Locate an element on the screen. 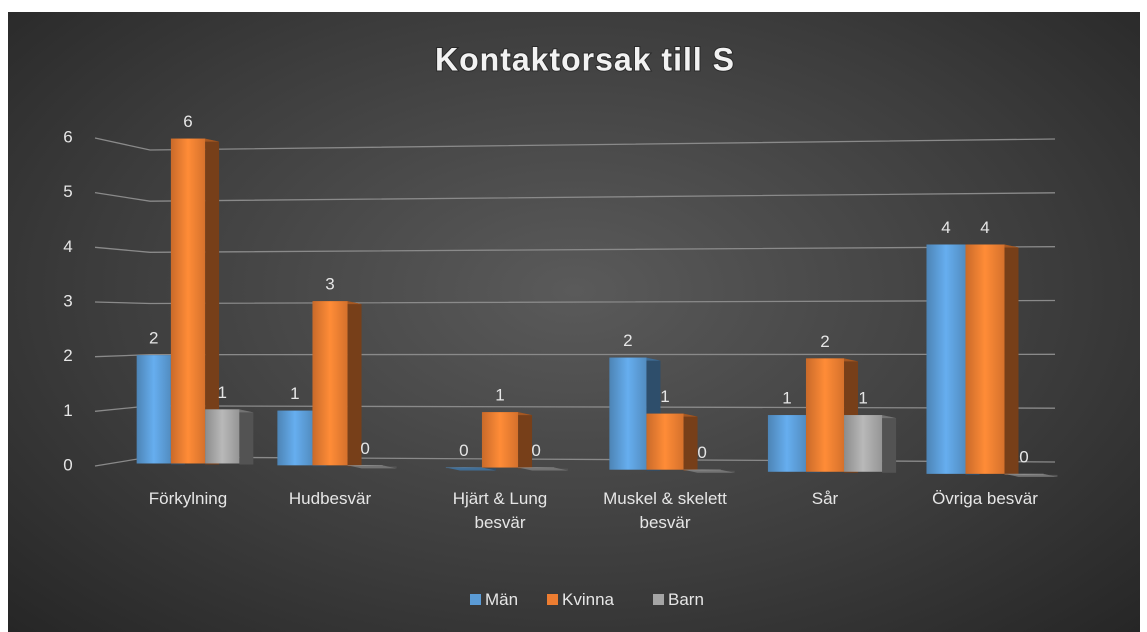  x-tick-label: Förkylning is located at coordinates (188, 498).